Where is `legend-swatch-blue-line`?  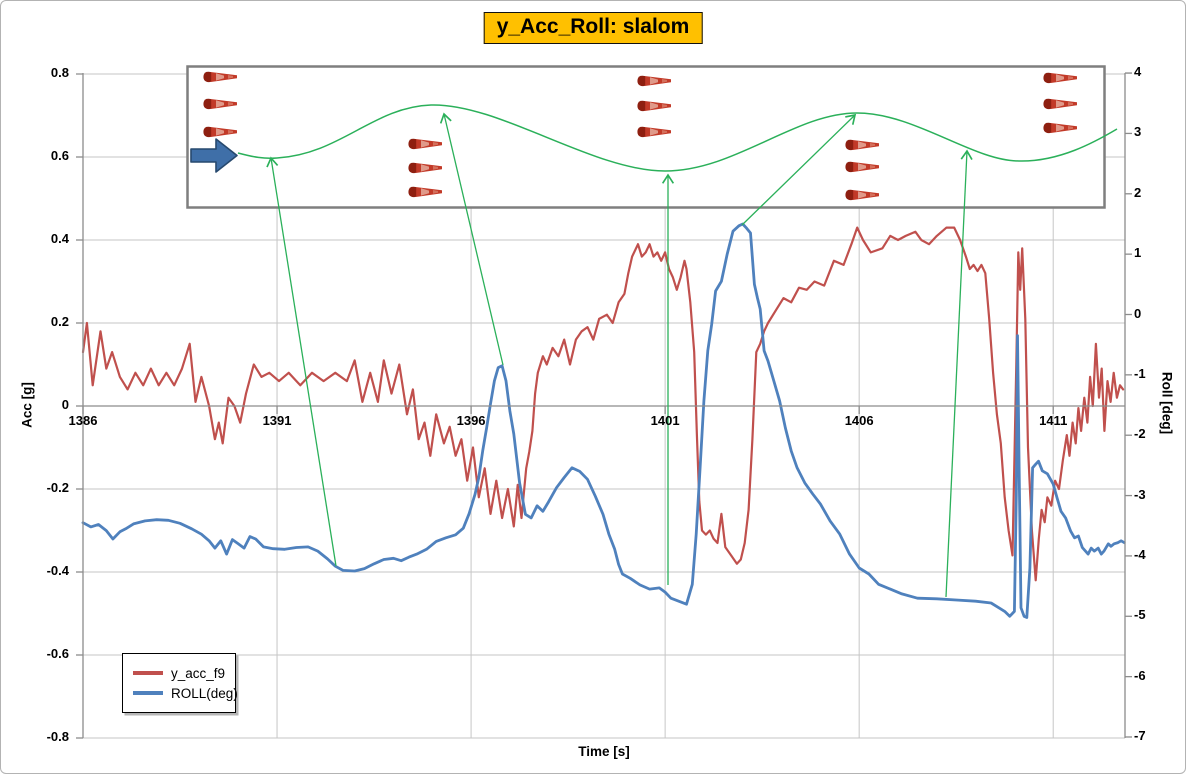
legend-swatch-blue-line is located at coordinates (148, 693).